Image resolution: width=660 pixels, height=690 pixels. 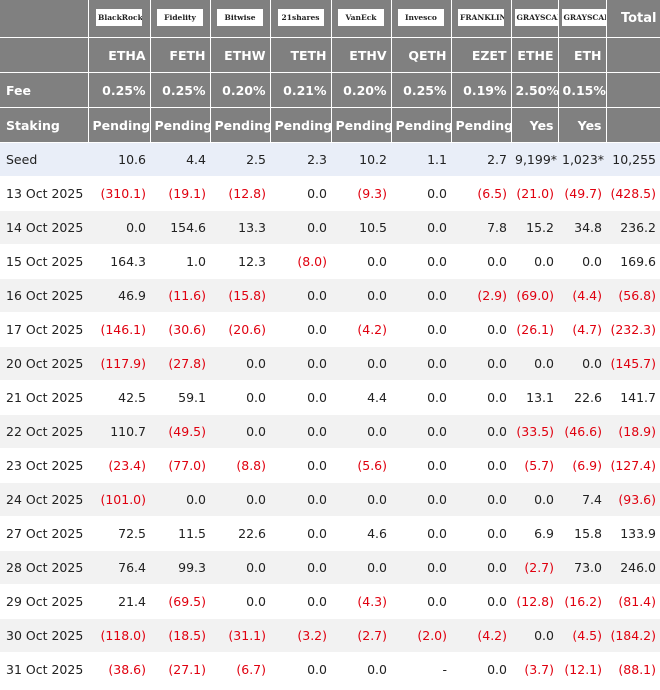 What do you see at coordinates (119, 363) in the screenshot?
I see `flow-value: (117.9)` at bounding box center [119, 363].